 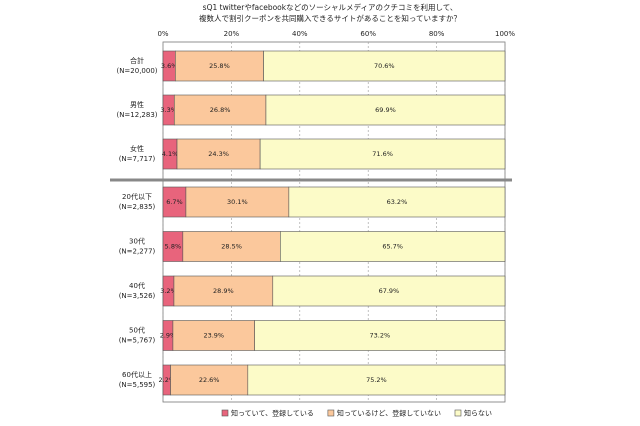 I want to click on value-label: 67.9%, so click(x=389, y=291).